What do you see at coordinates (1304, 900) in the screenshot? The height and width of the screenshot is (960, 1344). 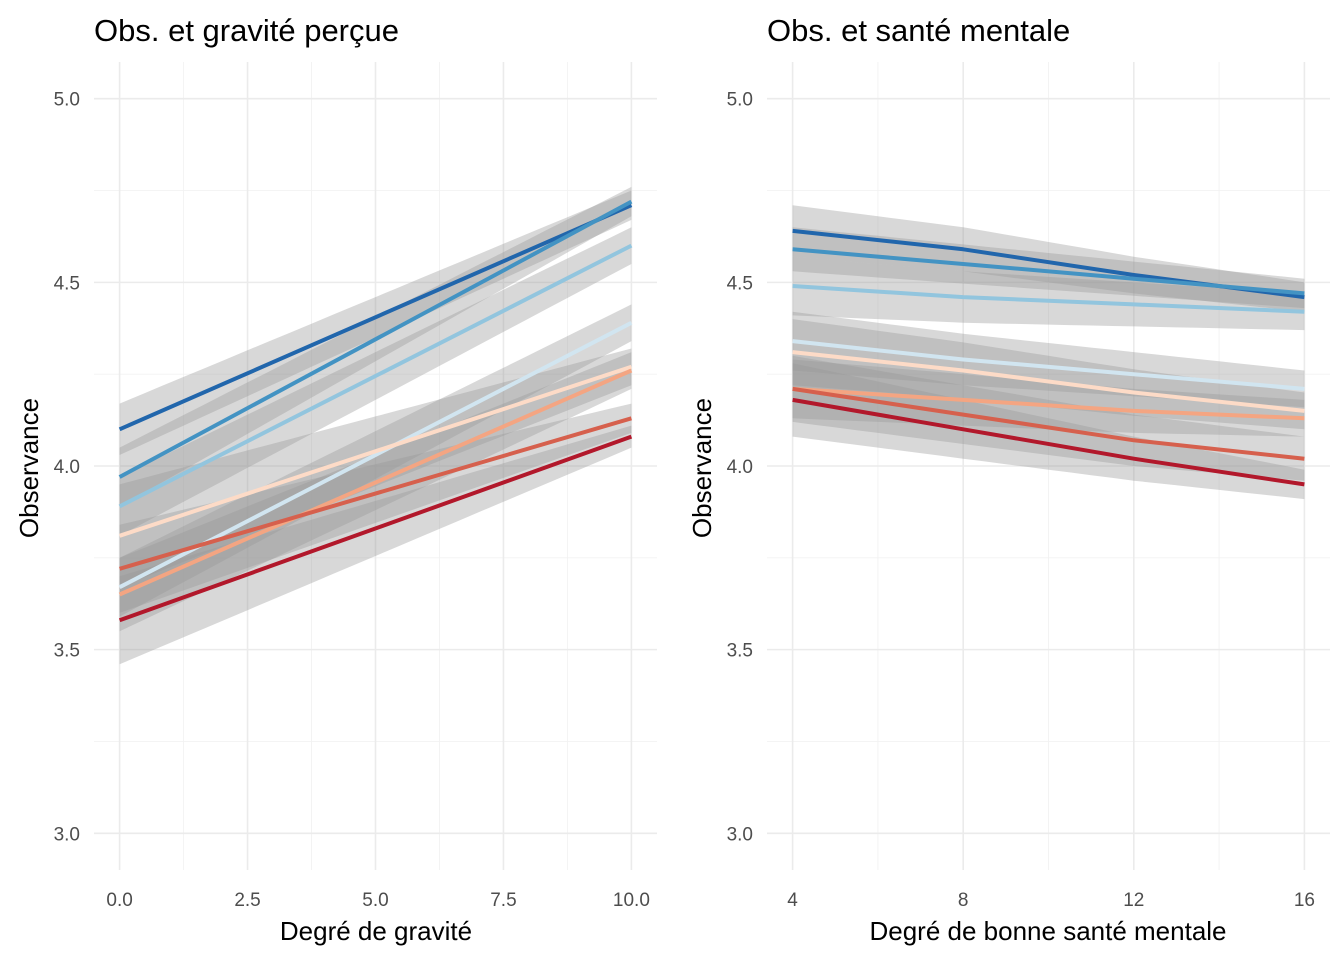 I see `x-tick-label: 16` at bounding box center [1304, 900].